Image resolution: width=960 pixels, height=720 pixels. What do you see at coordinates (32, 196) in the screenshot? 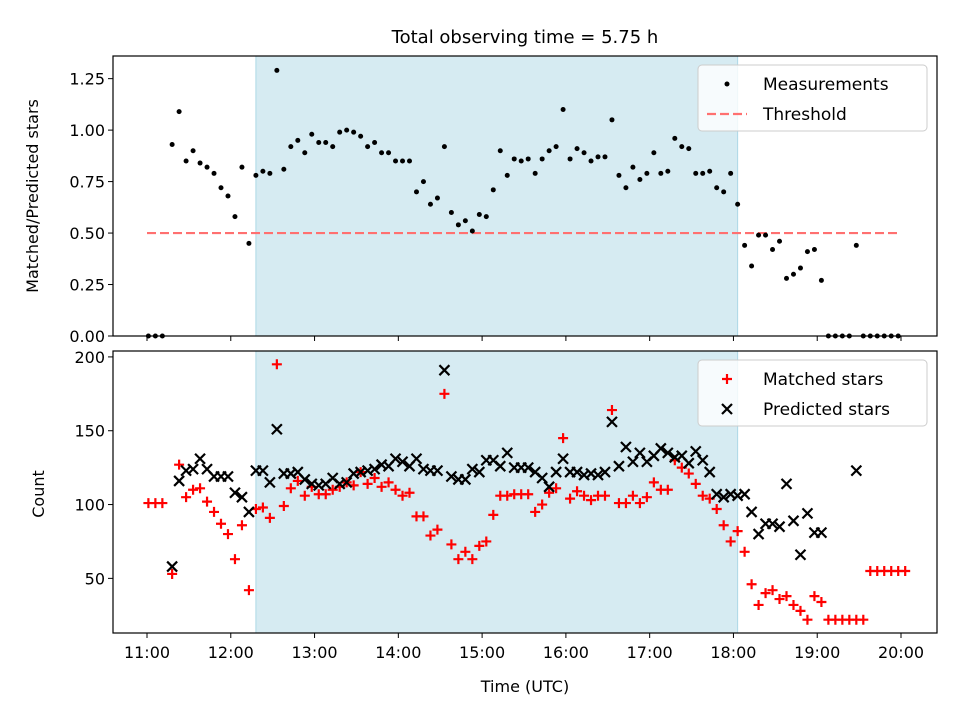
I see `top-ylabel: Matched/Predicted stars` at bounding box center [32, 196].